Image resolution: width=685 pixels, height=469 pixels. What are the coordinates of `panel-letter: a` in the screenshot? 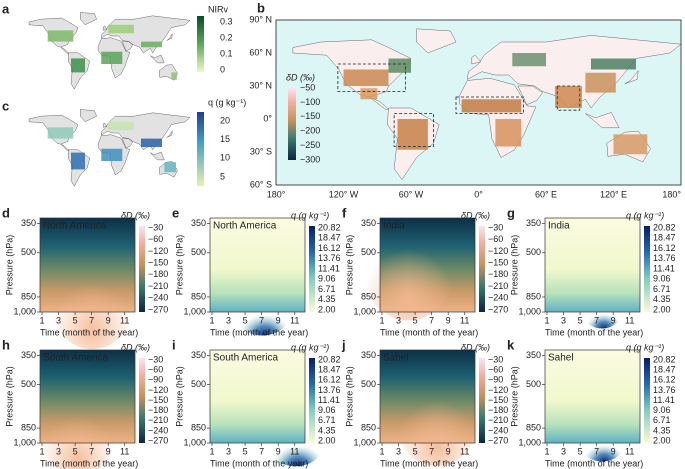 It's located at (6, 8).